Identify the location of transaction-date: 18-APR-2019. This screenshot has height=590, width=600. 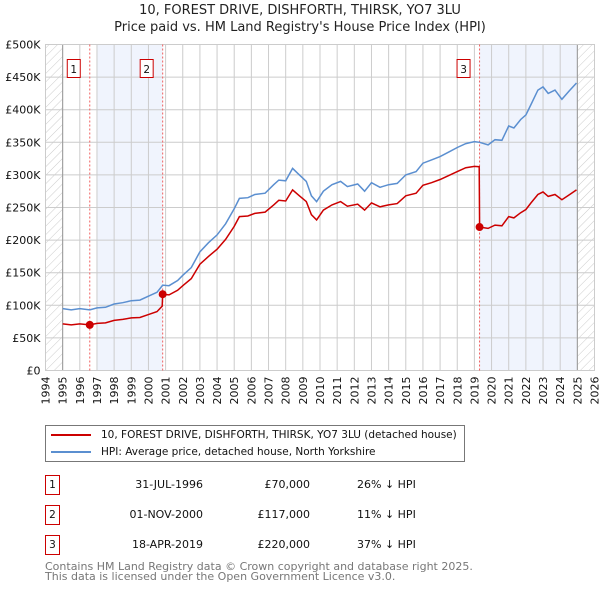
(167, 544).